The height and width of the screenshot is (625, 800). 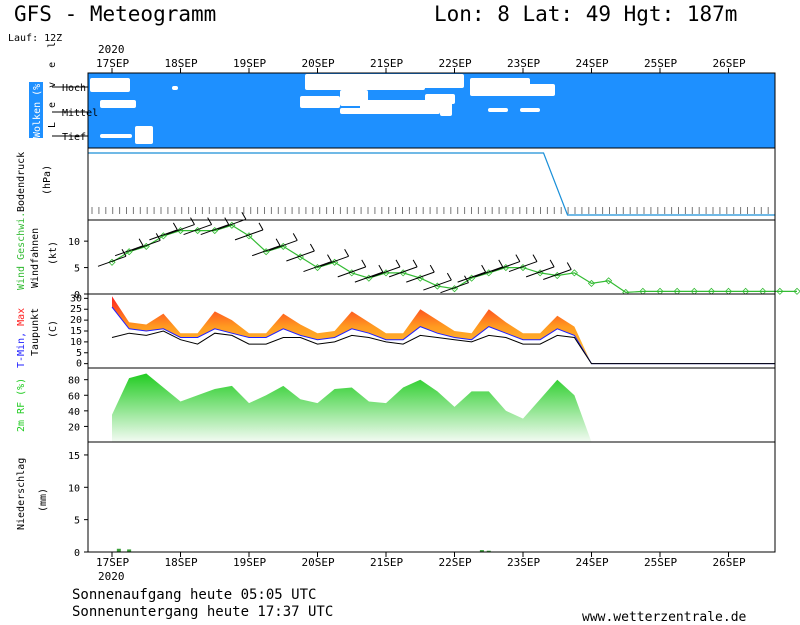 What do you see at coordinates (43, 500) in the screenshot?
I see `precip-unit: (mm)` at bounding box center [43, 500].